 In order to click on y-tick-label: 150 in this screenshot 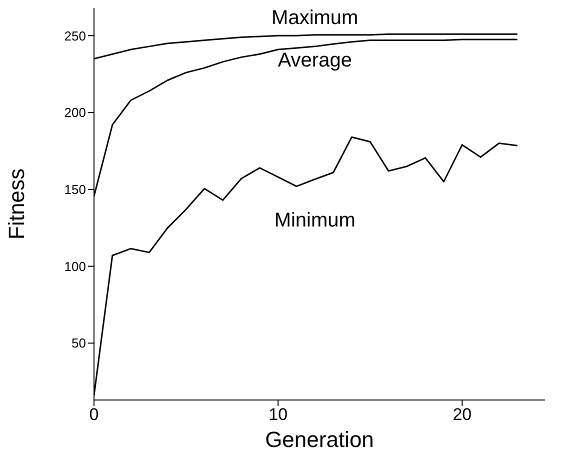, I will do `click(75, 190)`.